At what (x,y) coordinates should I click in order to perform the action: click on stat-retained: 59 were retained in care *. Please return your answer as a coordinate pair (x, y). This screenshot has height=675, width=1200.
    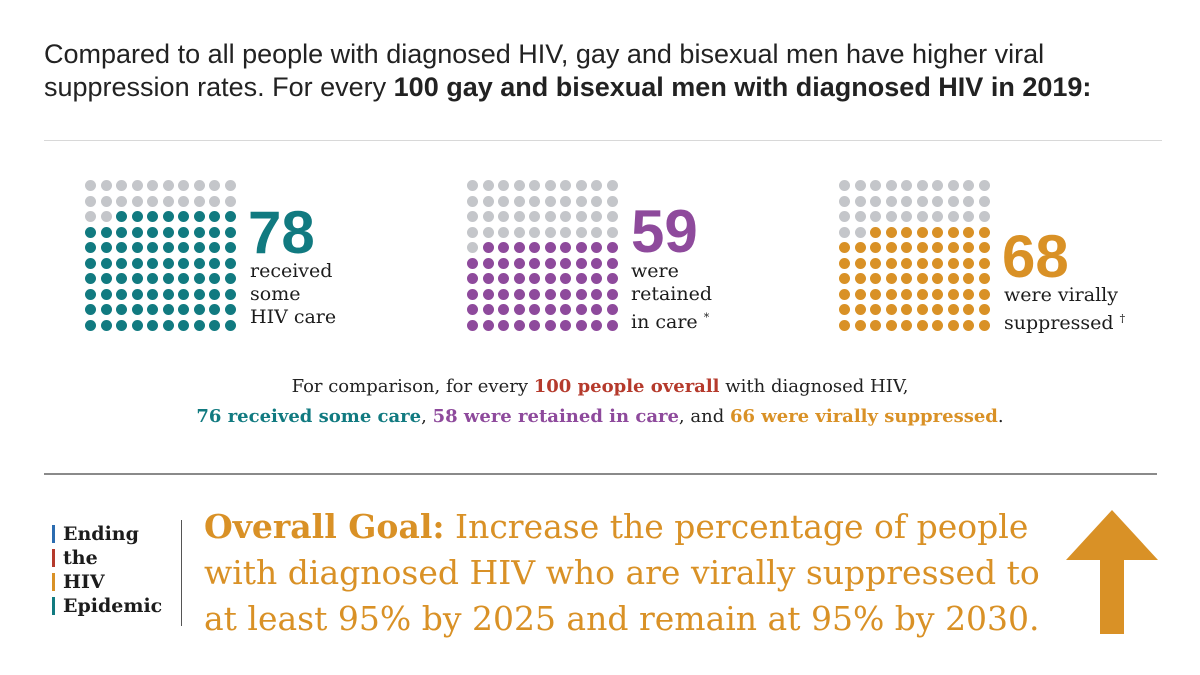
    Looking at the image, I should click on (617, 256).